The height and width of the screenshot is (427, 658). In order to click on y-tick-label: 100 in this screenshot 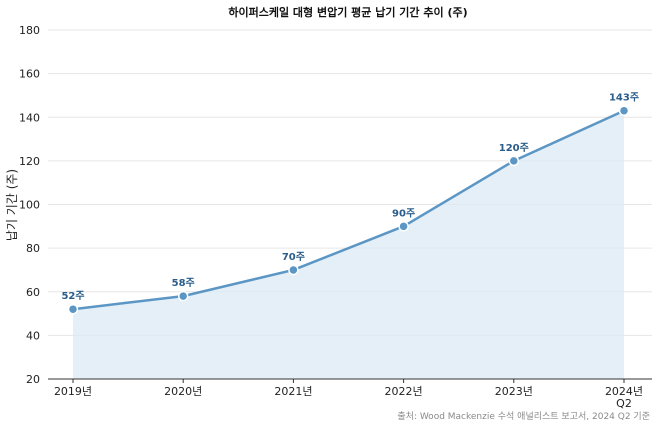, I will do `click(29, 205)`.